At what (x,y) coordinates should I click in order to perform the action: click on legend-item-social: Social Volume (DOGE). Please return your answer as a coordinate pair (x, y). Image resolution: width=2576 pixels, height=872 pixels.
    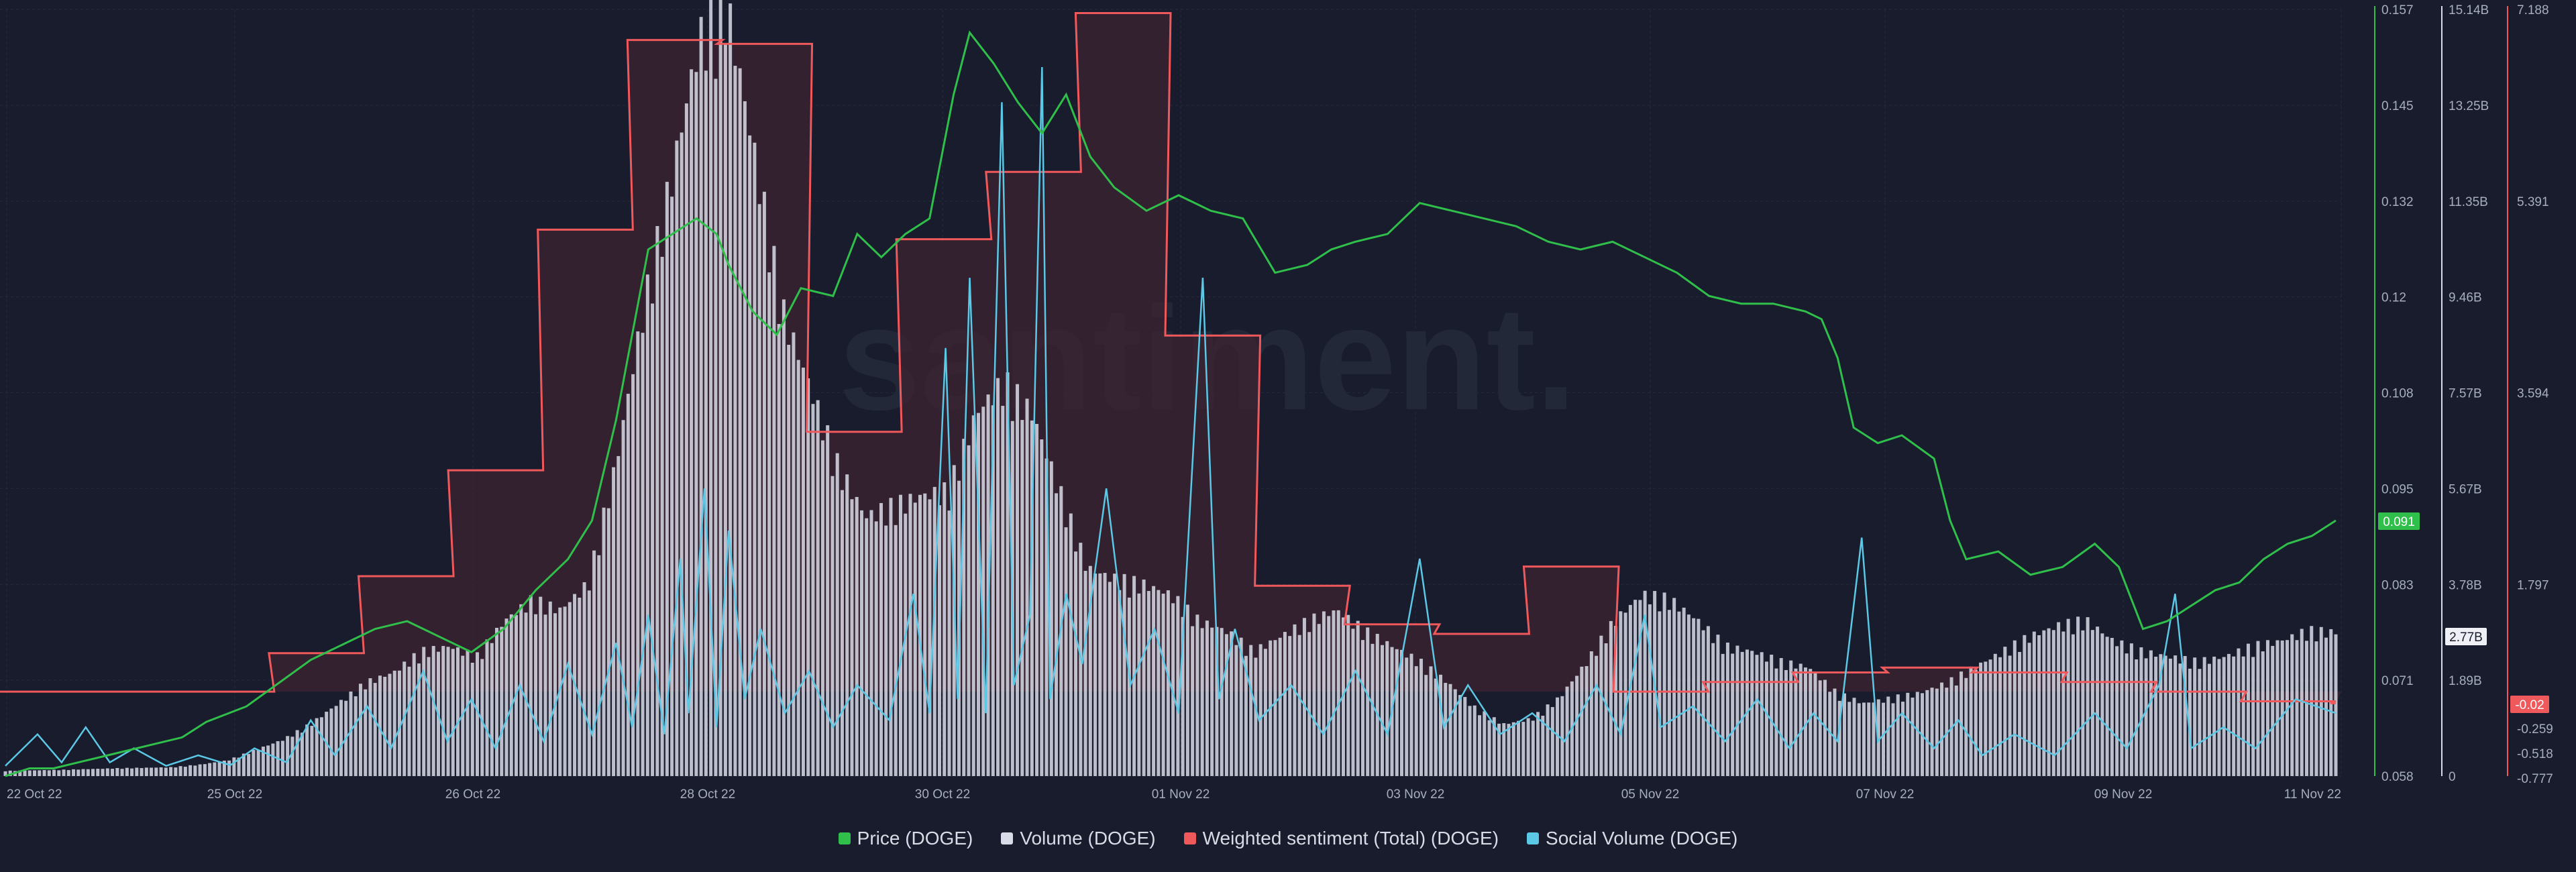
    Looking at the image, I should click on (1632, 839).